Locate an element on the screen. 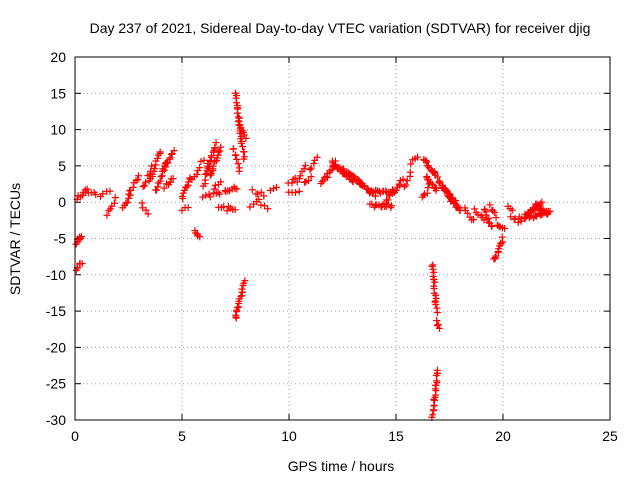 The image size is (640, 480). x-tick-label: 5 is located at coordinates (182, 436).